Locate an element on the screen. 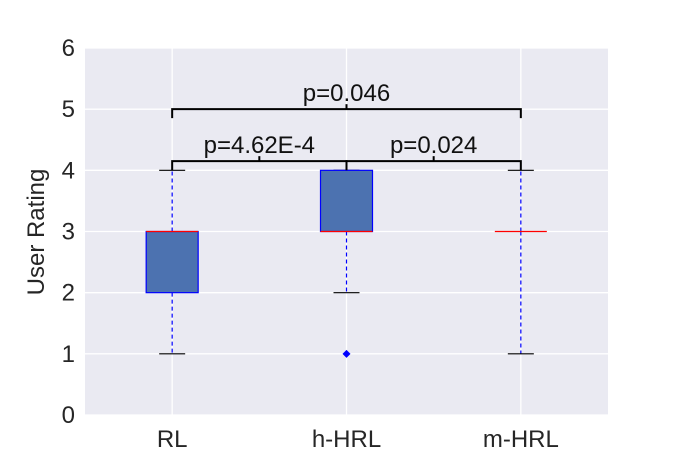  x-tick-label: m-HRL is located at coordinates (521, 439).